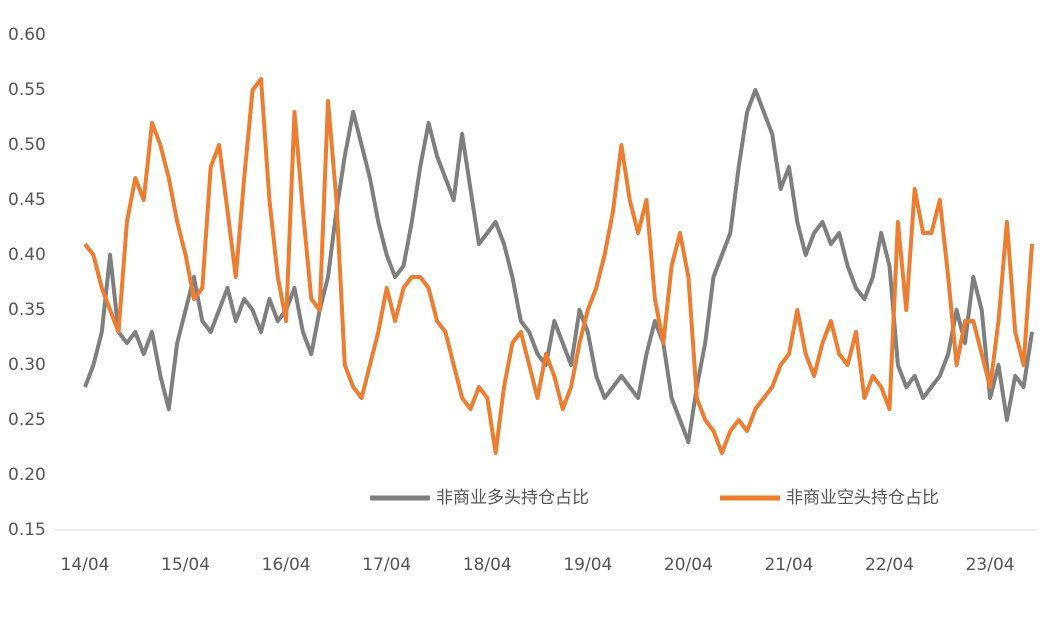 The height and width of the screenshot is (632, 1040). I want to click on y-tick-label: 0.25, so click(27, 420).